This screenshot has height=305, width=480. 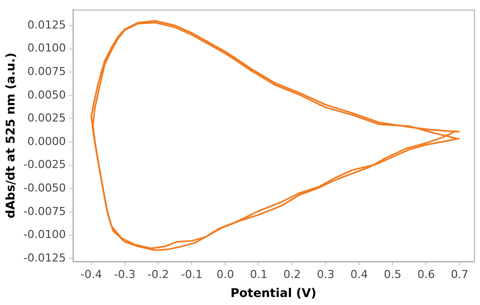 I want to click on x-tick-label: -0.4, so click(x=91, y=274).